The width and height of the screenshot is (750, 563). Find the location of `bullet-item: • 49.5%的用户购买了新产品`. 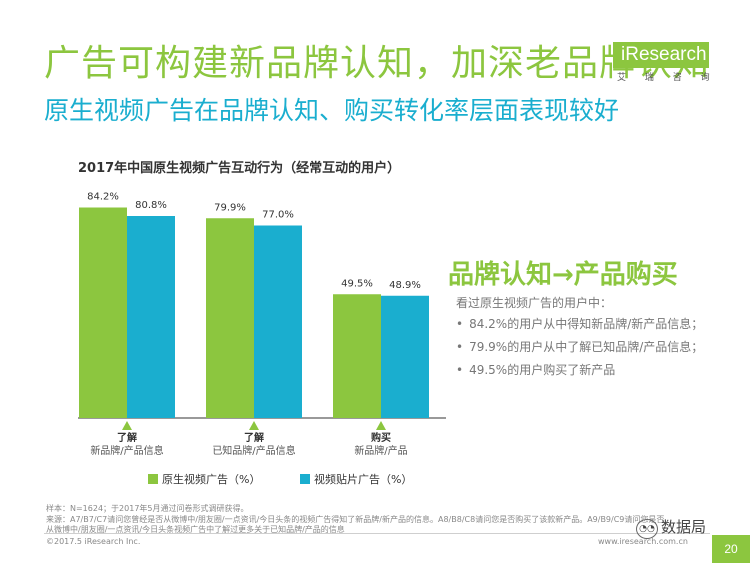

bullet-item: • 49.5%的用户购买了新产品 is located at coordinates (536, 370).